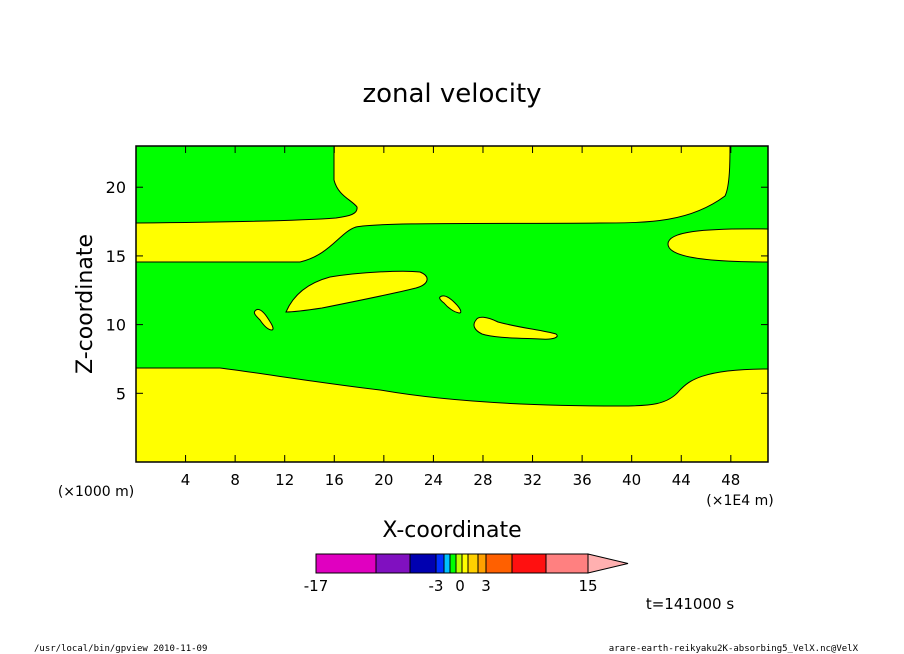 The height and width of the screenshot is (654, 904). What do you see at coordinates (235, 480) in the screenshot?
I see `x-tick-label: 8` at bounding box center [235, 480].